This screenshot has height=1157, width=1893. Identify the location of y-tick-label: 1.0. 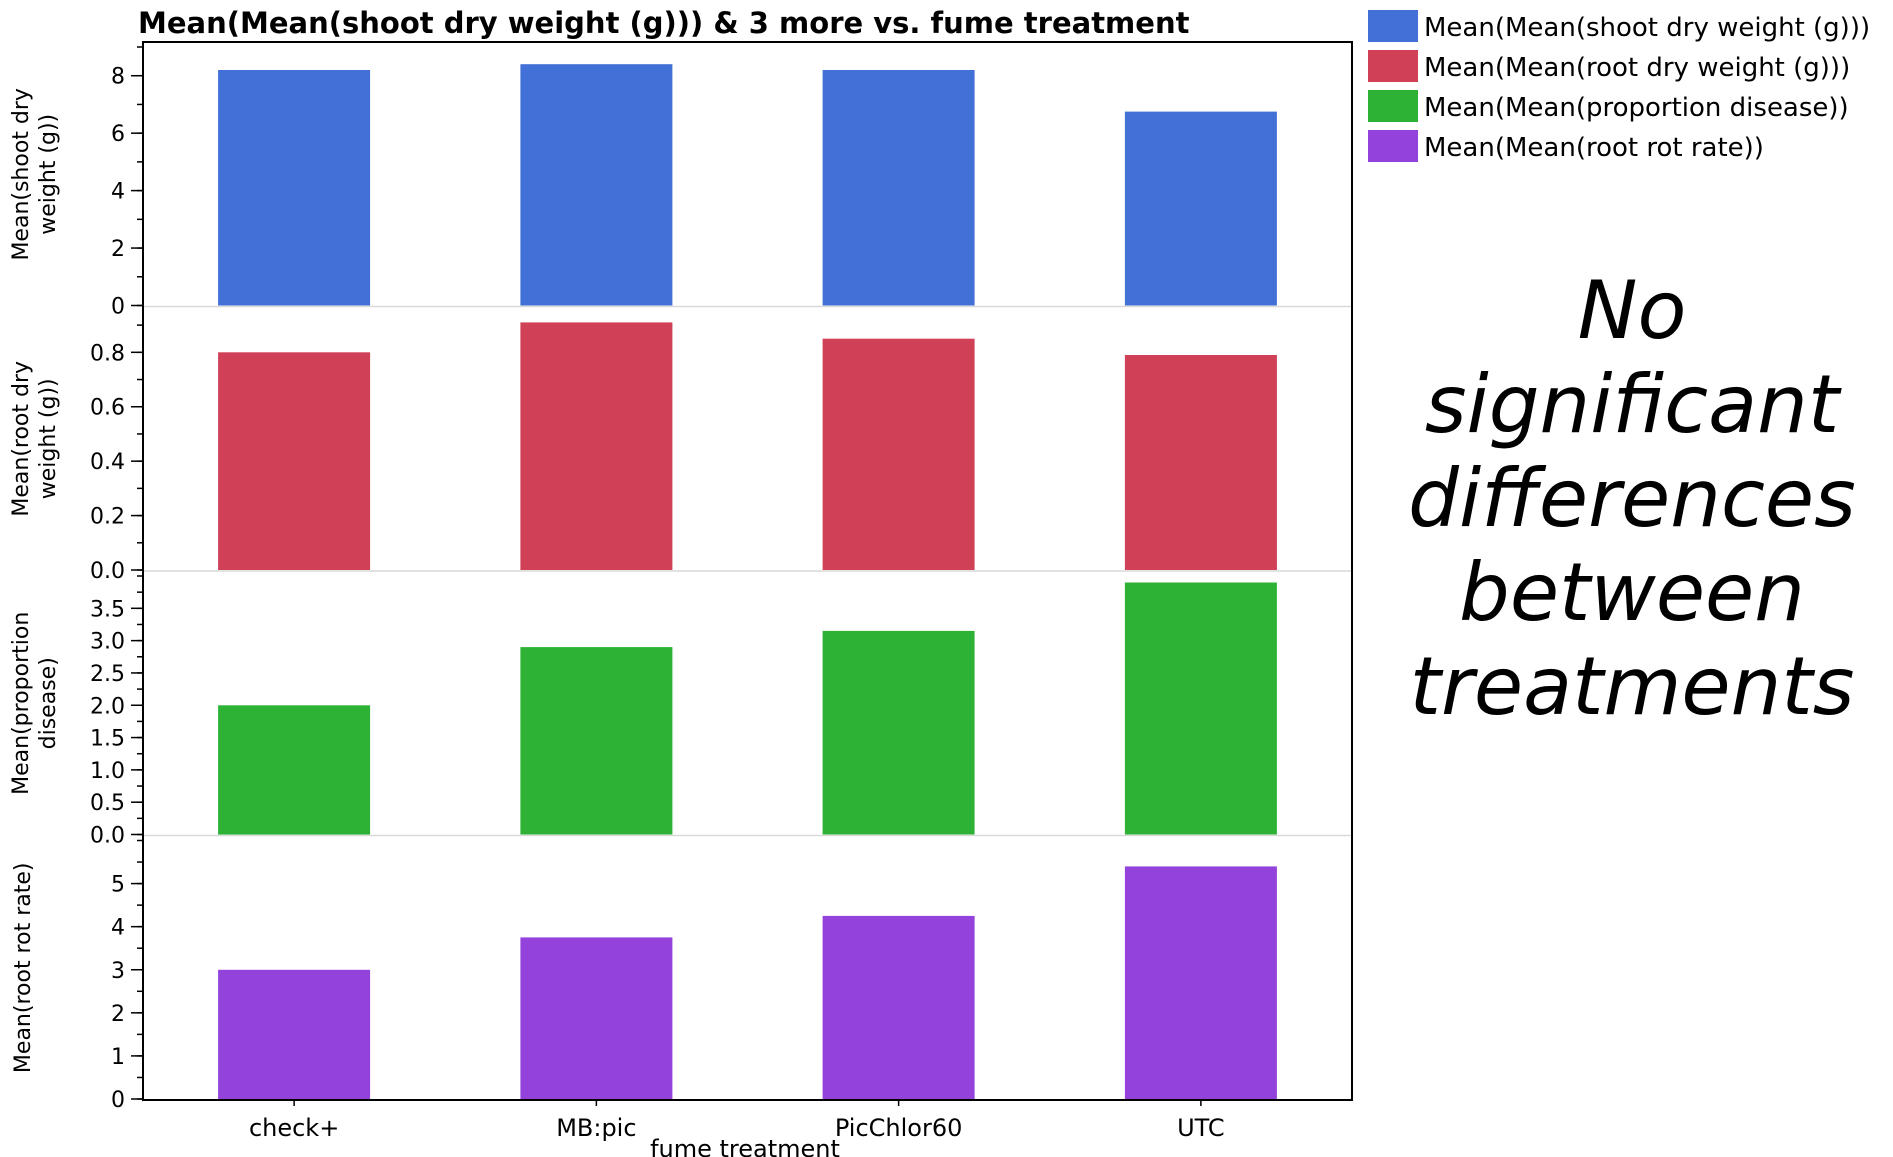
(107, 771).